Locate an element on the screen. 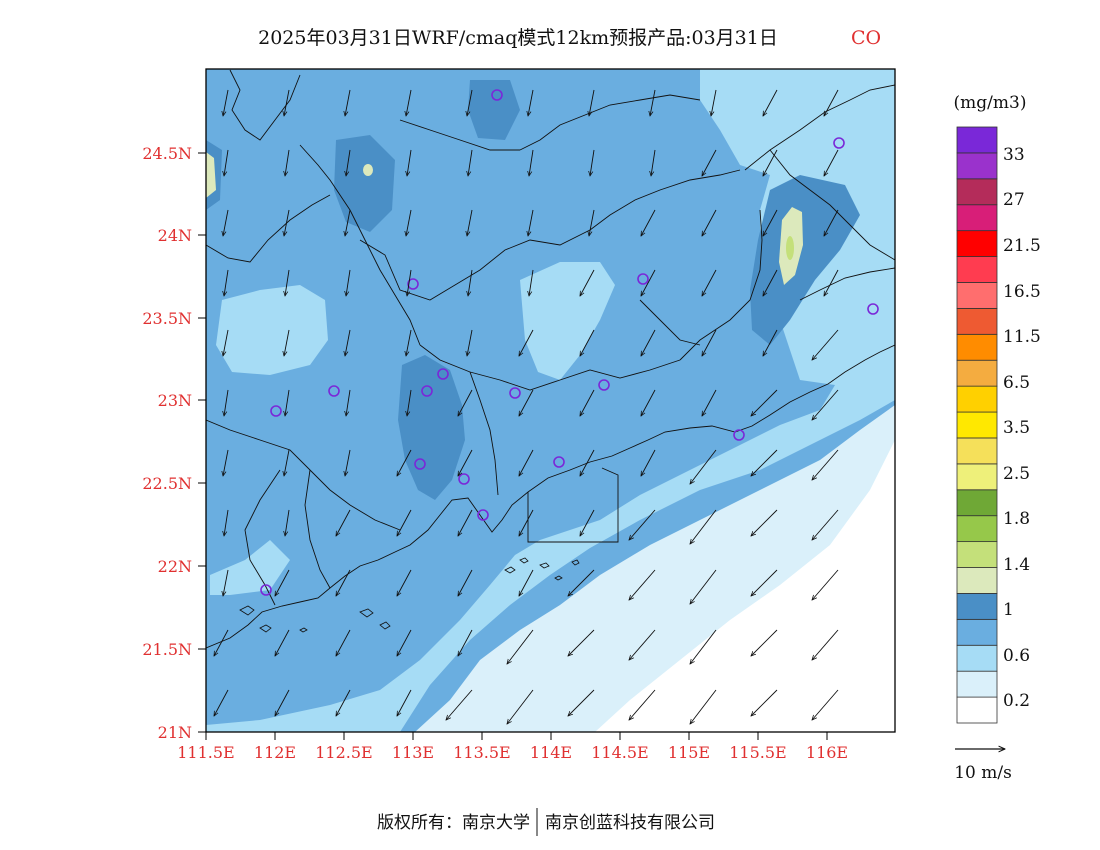  concentration-dark-region-north is located at coordinates (494, 110).